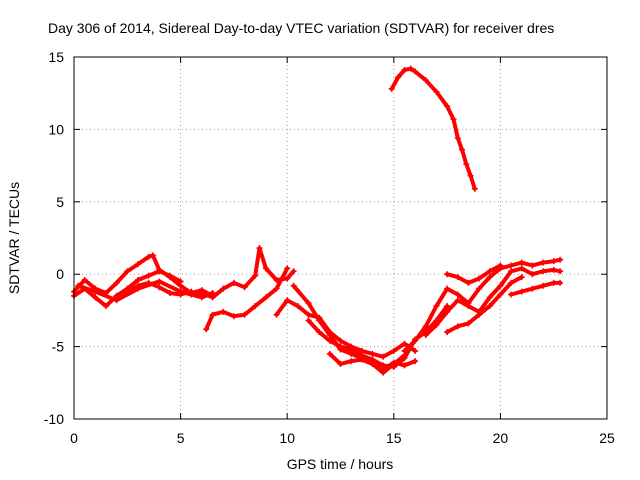 This screenshot has width=640, height=480. I want to click on series-sat-i, so click(378, 336).